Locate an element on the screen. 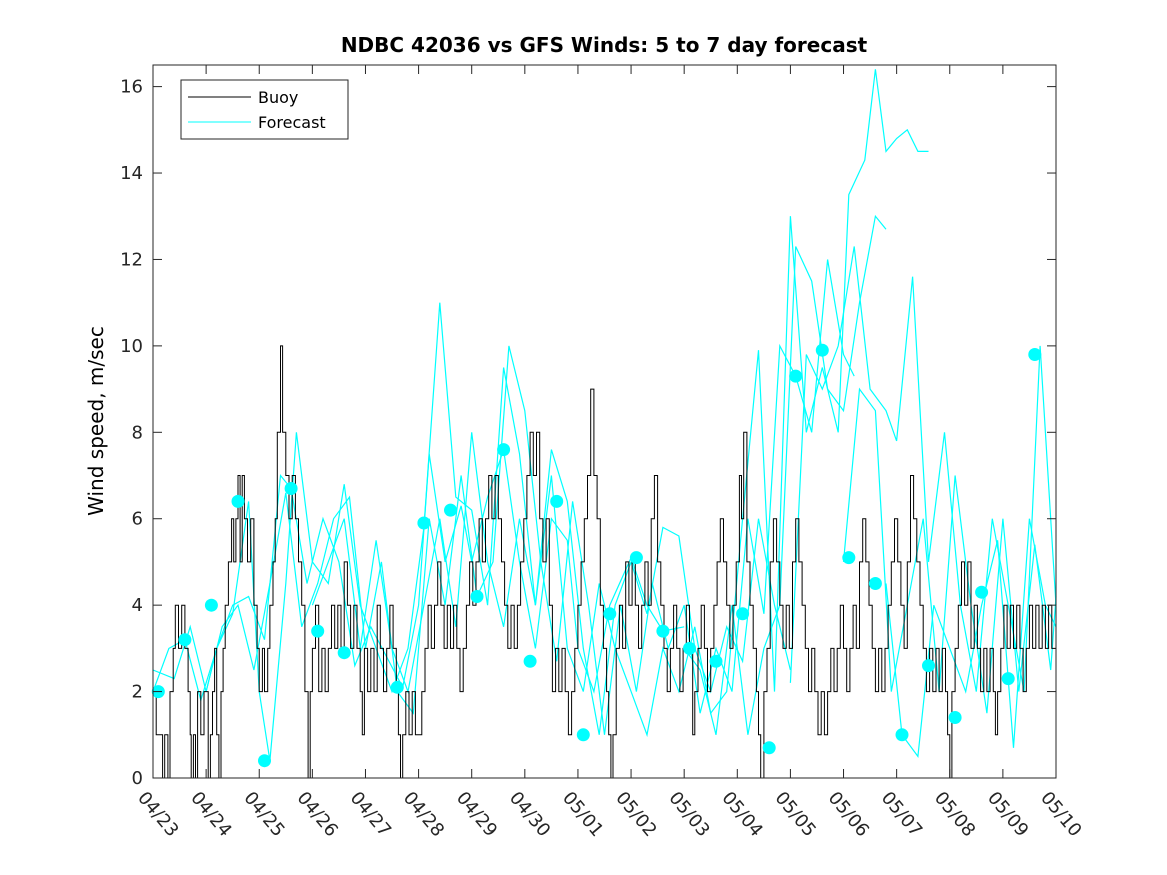 The width and height of the screenshot is (1167, 875). y-tick-label-6: 6 is located at coordinates (137, 519).